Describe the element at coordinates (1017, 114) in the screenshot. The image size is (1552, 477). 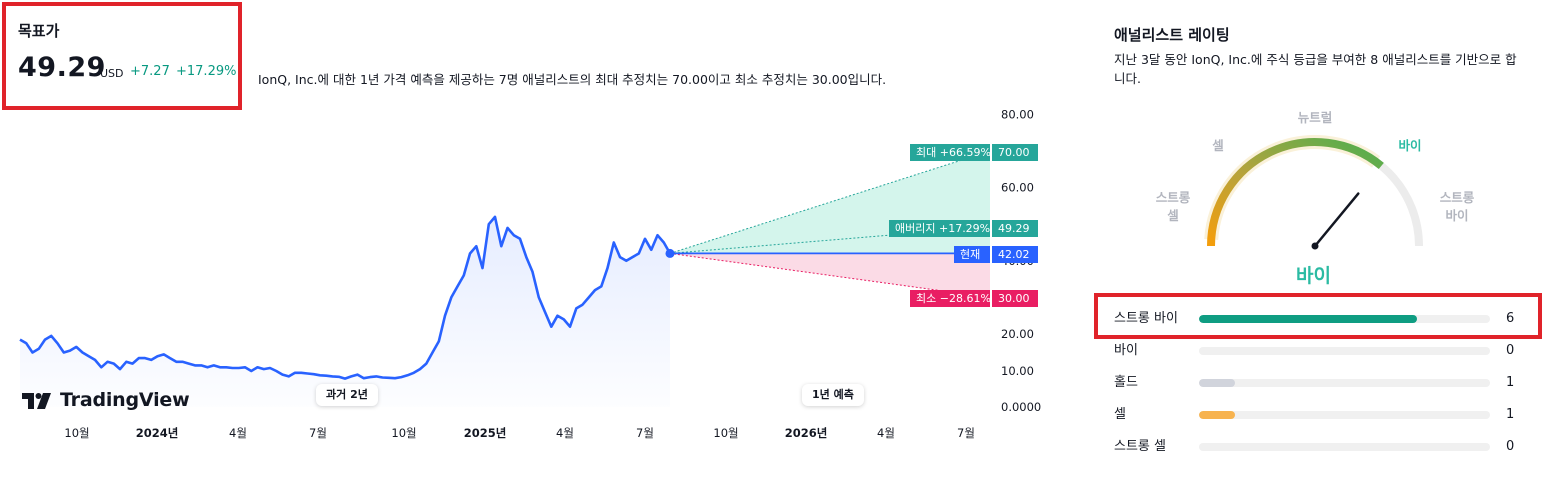
I see `y-tick-label: 80.00` at that location.